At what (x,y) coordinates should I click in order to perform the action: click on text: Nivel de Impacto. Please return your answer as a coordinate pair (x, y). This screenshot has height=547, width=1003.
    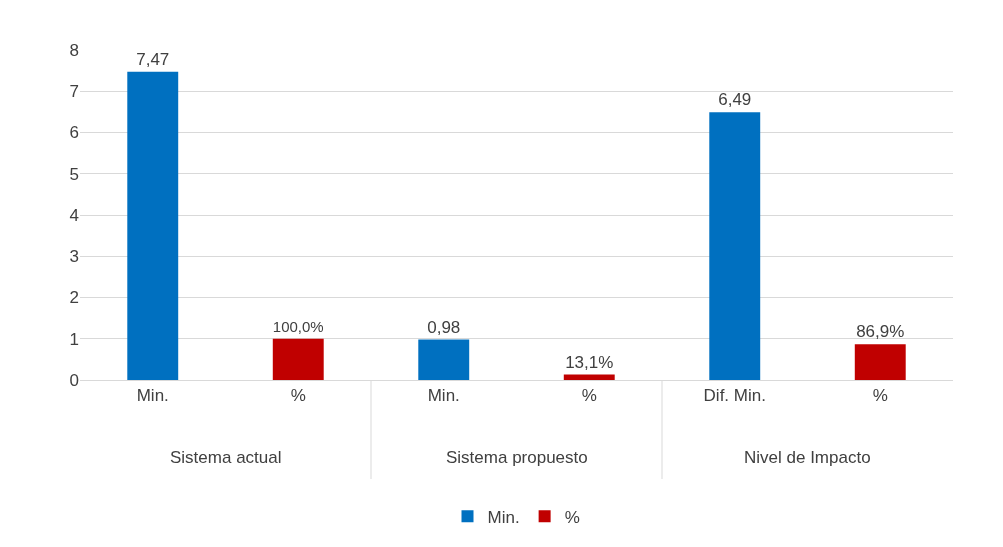
    Looking at the image, I should click on (807, 457).